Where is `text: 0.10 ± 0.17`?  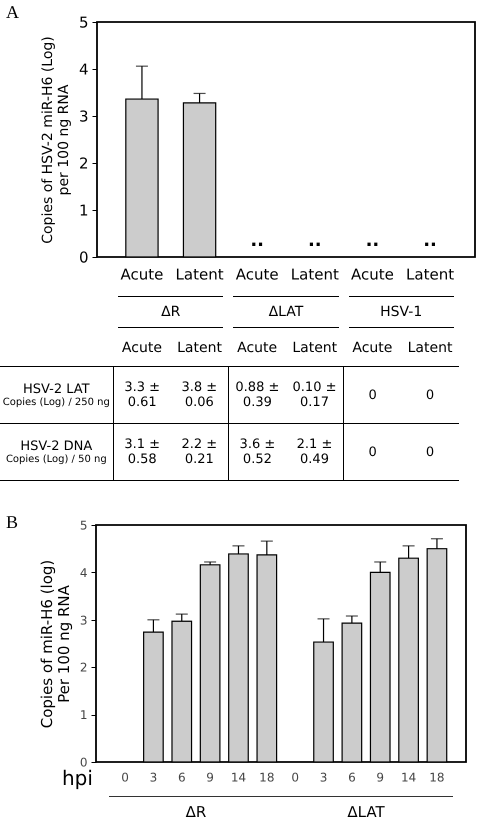 text: 0.10 ± 0.17 is located at coordinates (314, 395).